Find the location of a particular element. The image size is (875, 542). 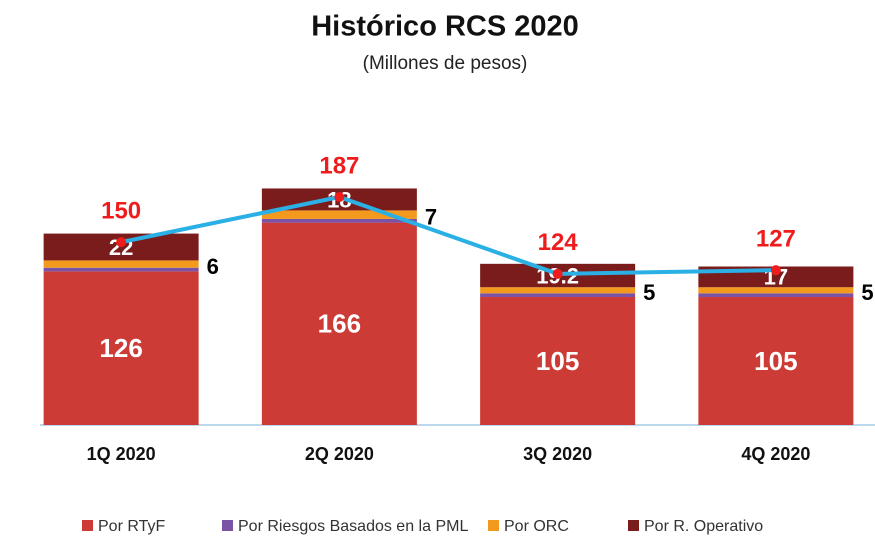

data-label: 126 is located at coordinates (120, 348).